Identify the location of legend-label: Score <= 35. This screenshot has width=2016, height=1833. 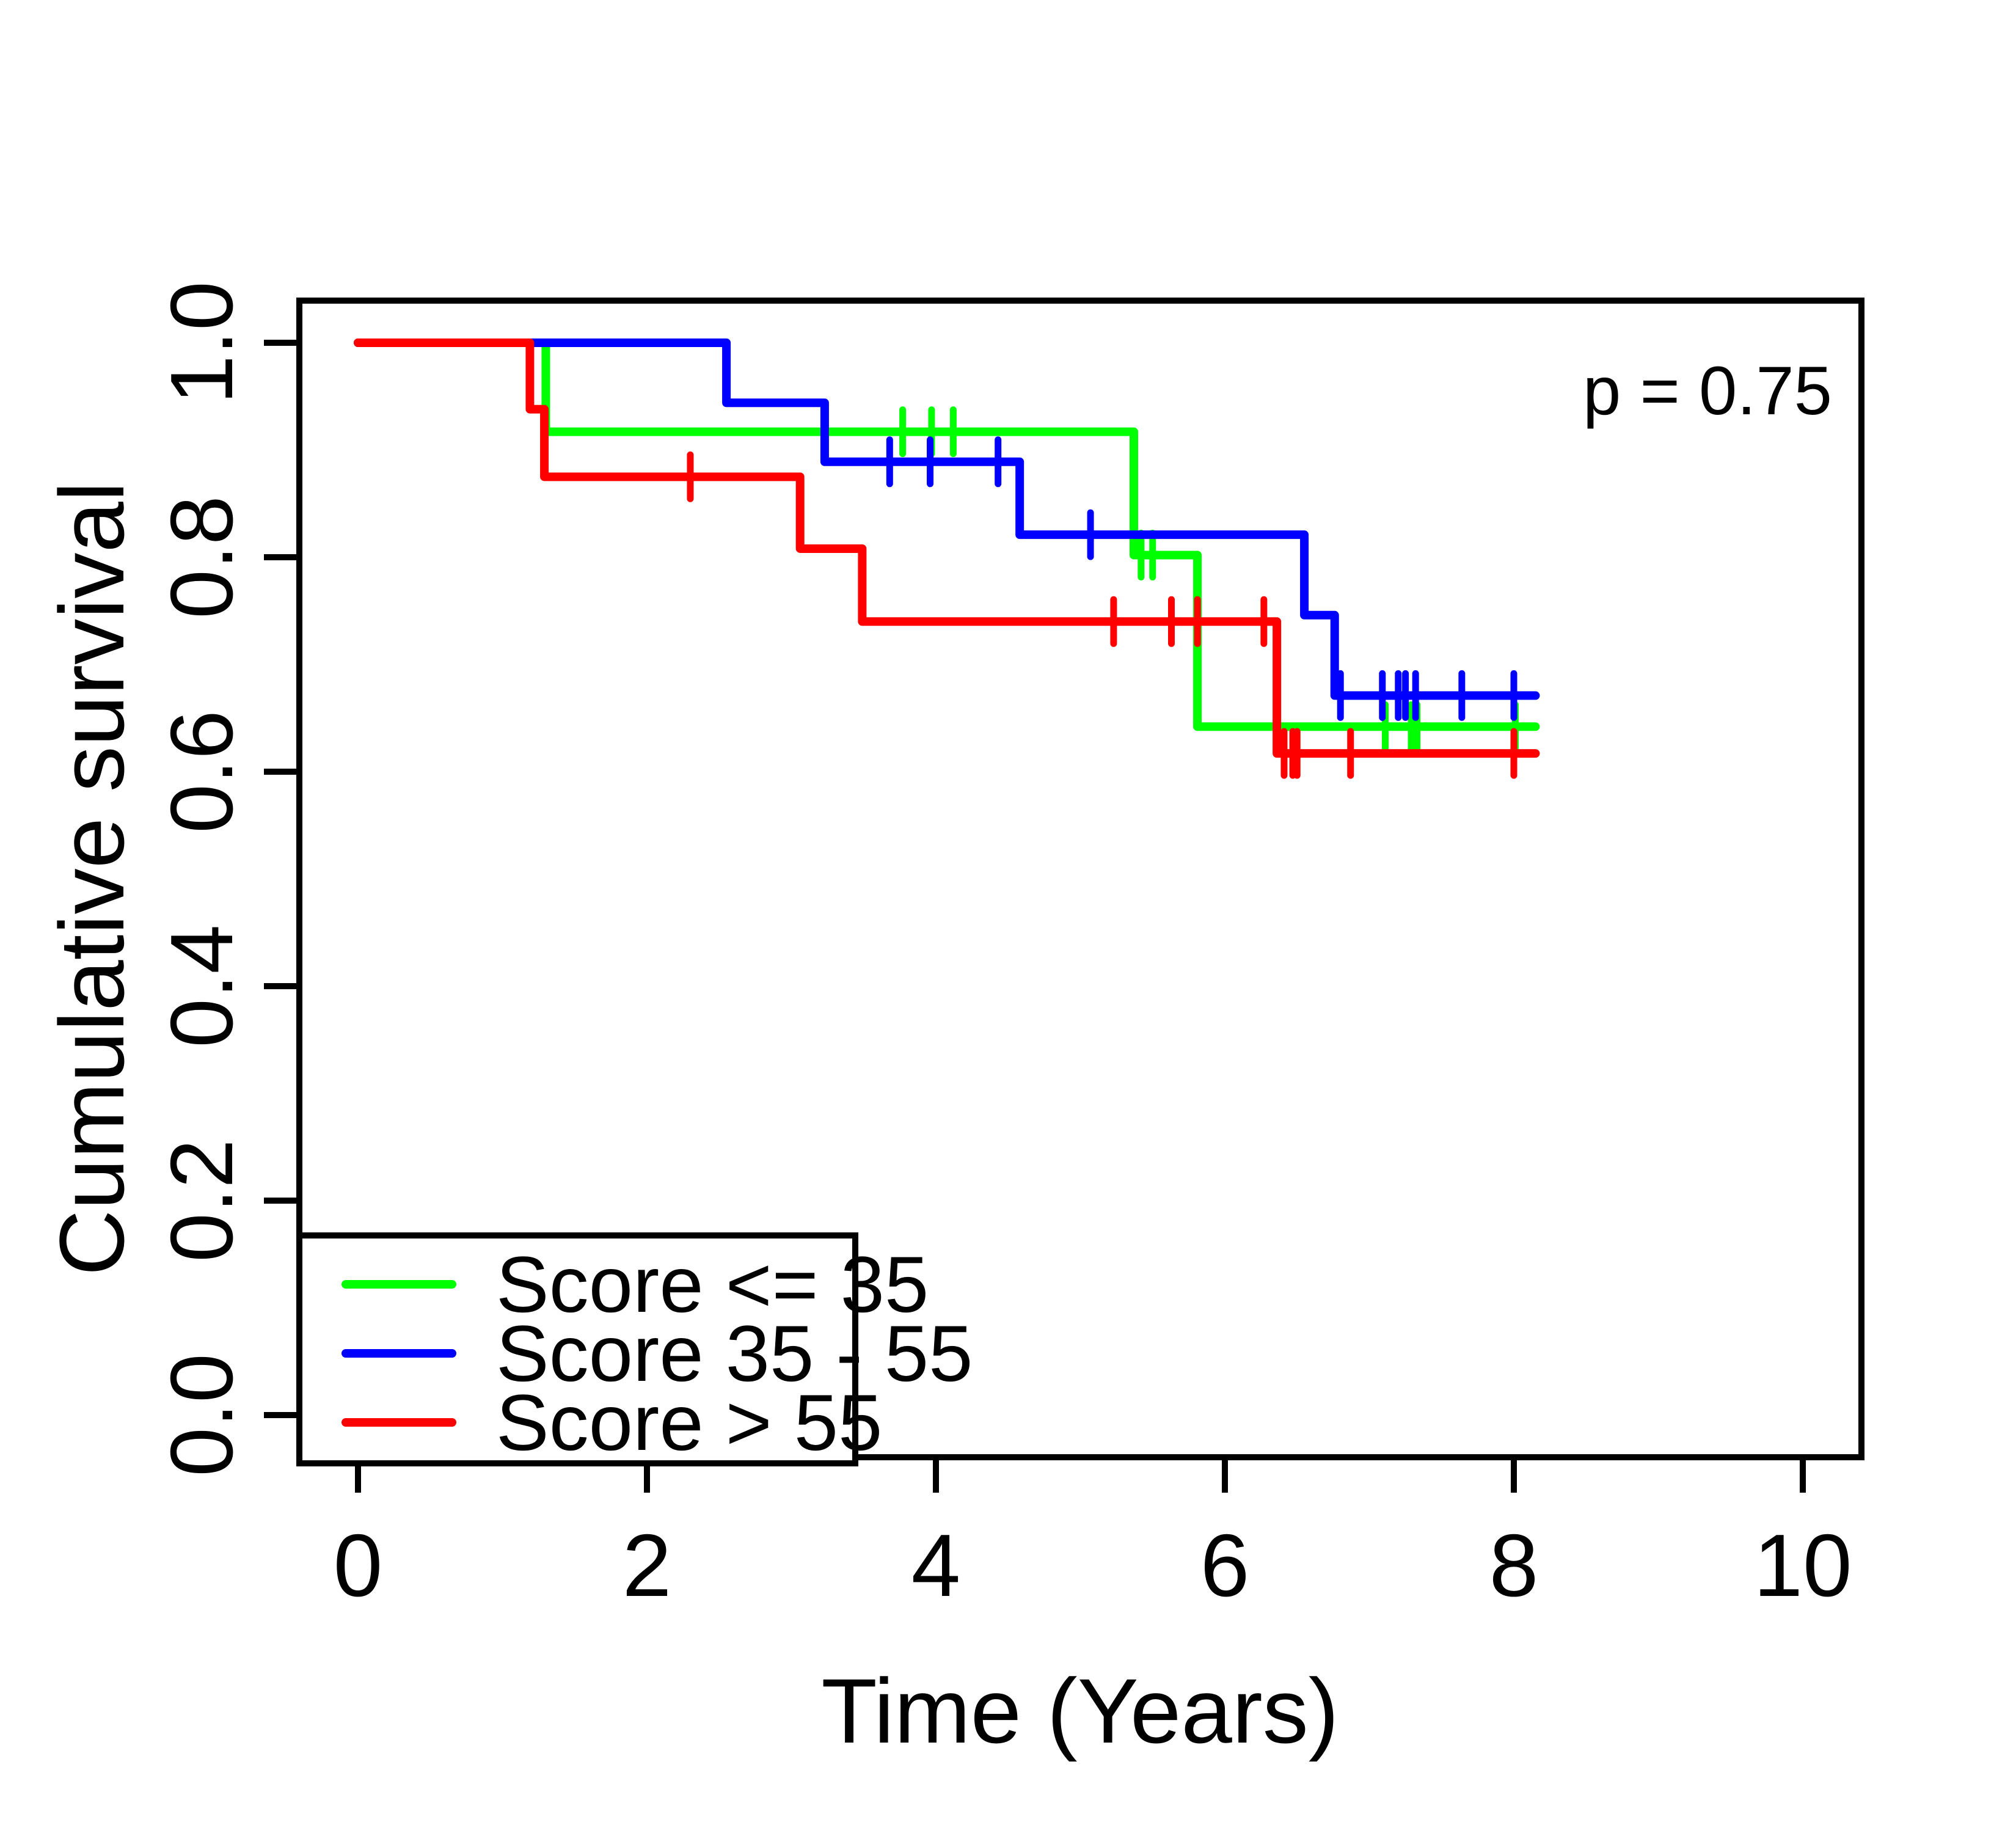
(713, 1284).